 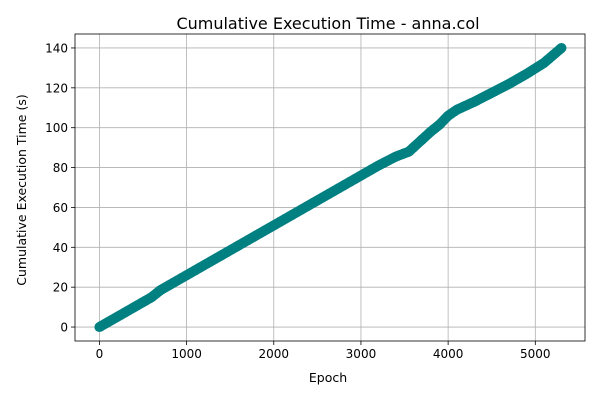 I want to click on data-point, so click(x=561, y=47).